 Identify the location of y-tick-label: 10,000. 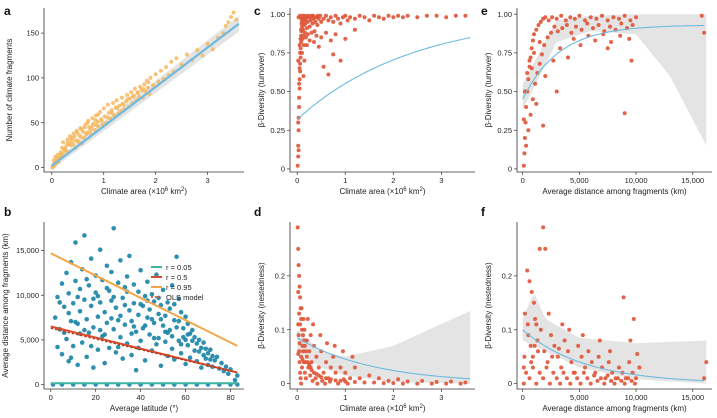
(27, 295).